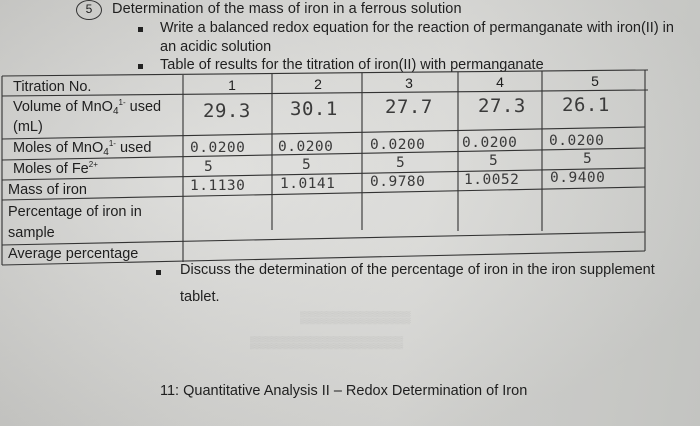 The width and height of the screenshot is (700, 426). What do you see at coordinates (306, 147) in the screenshot?
I see `cell-moles-mno4-2: 0.0200` at bounding box center [306, 147].